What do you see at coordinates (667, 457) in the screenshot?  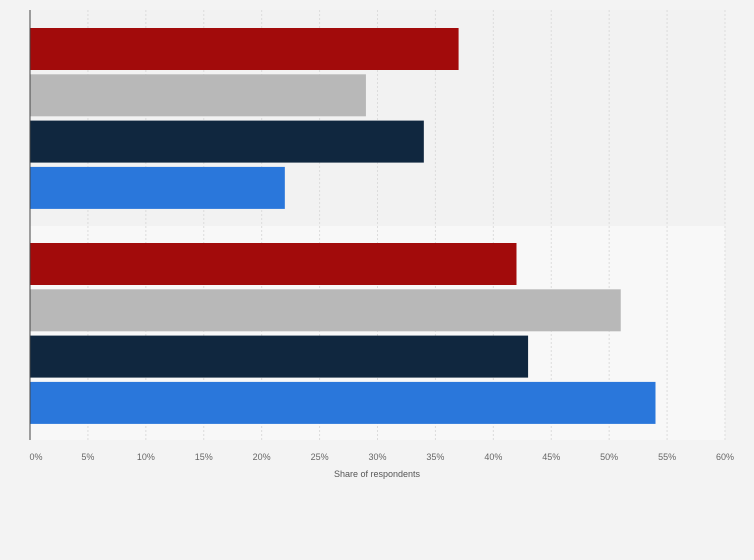 I see `x-tick-label: 55%` at bounding box center [667, 457].